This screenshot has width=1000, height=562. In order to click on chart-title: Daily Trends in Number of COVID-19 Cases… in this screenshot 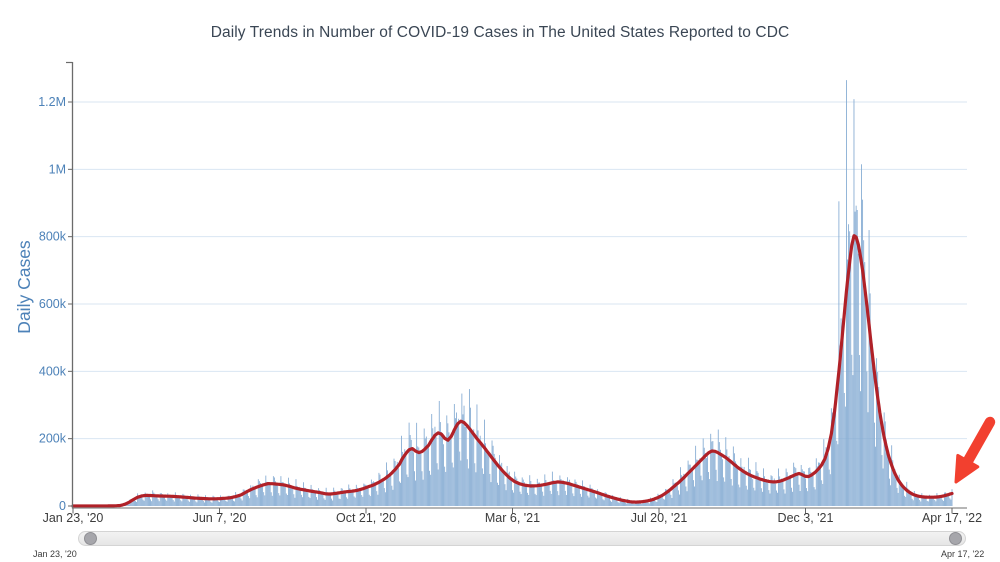, I will do `click(500, 32)`.